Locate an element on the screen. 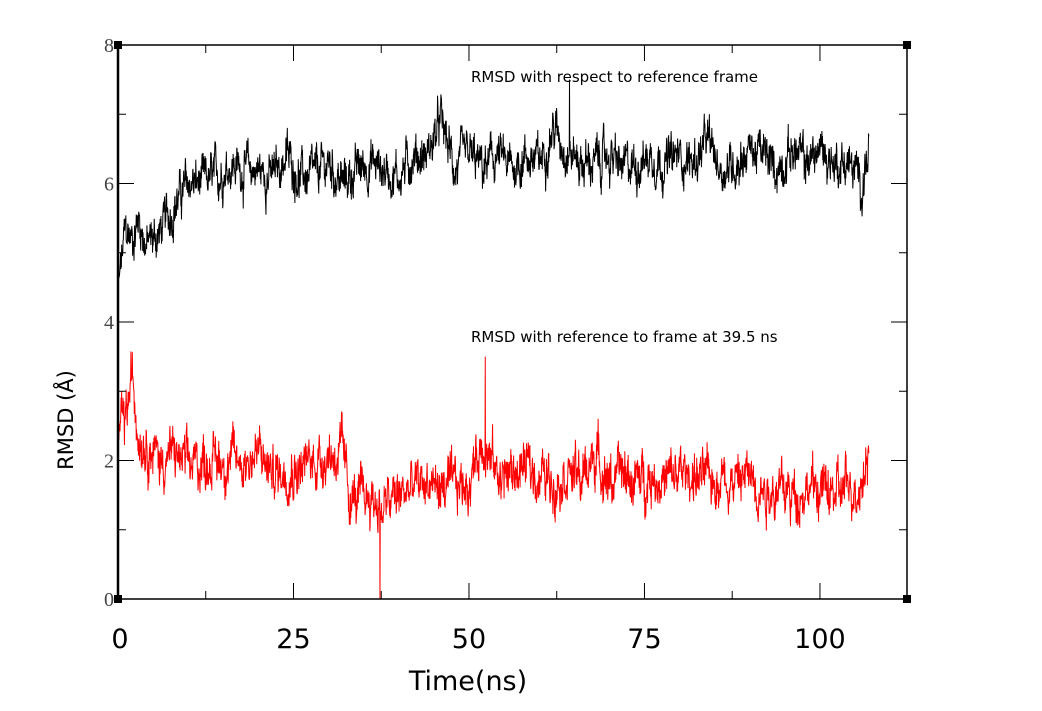 The image size is (1042, 711). x-tick-label: 100 is located at coordinates (820, 639).